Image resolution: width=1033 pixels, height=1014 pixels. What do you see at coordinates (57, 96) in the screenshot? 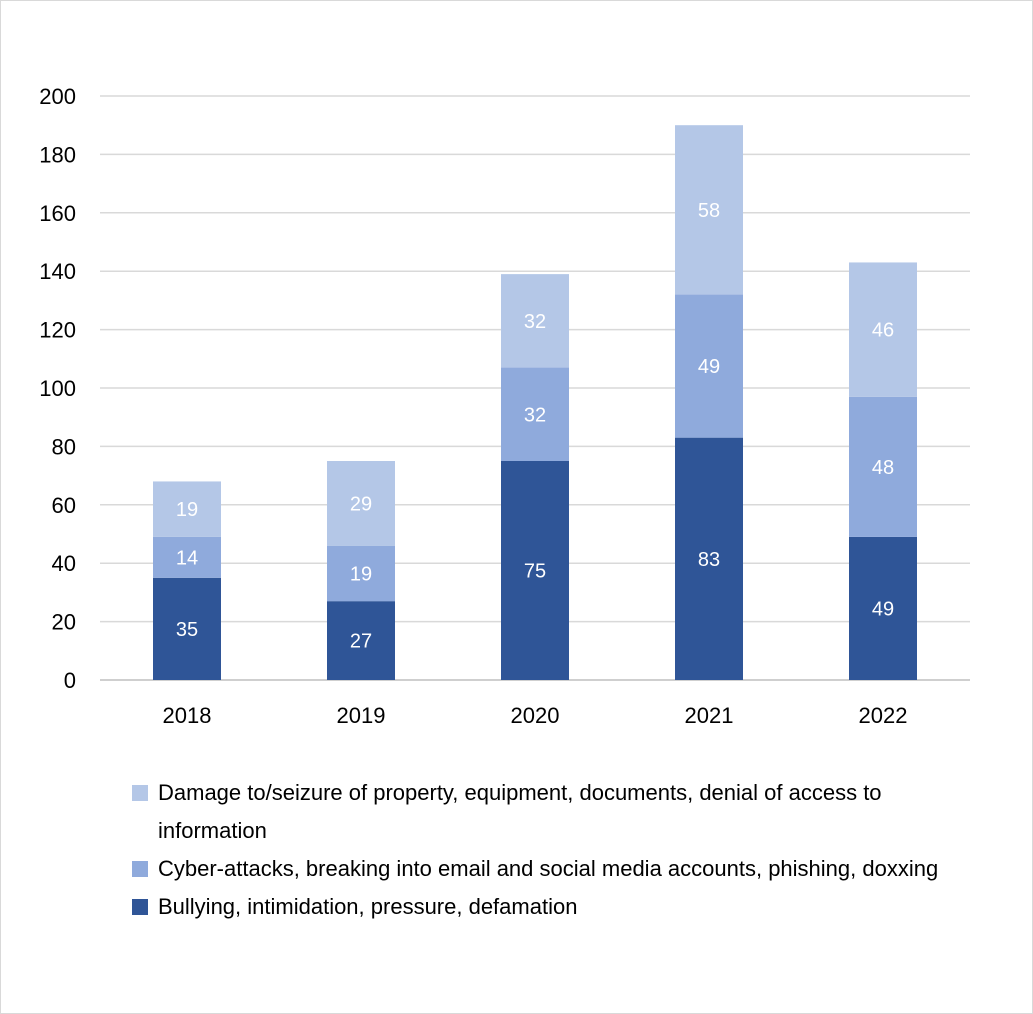
I see `y-tick-label: 200` at bounding box center [57, 96].